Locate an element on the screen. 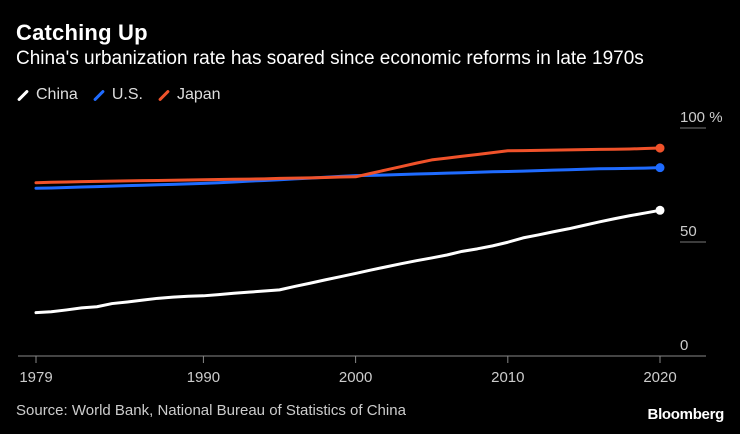 The height and width of the screenshot is (434, 740). x-tick-label-2020: 2020 is located at coordinates (659, 377).